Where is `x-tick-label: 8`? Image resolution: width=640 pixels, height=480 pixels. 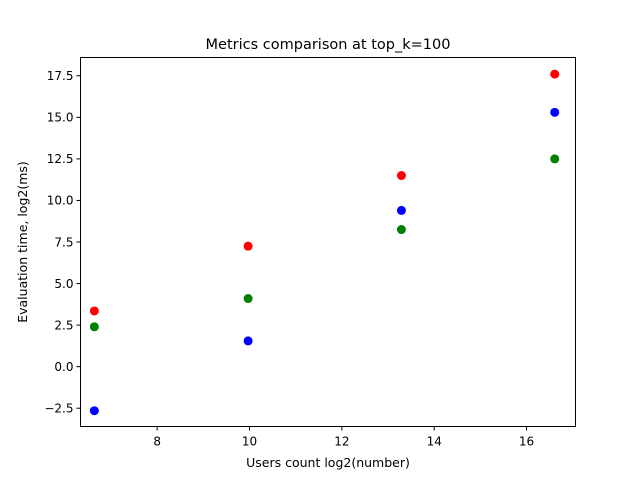
x-tick-label: 8 is located at coordinates (157, 442).